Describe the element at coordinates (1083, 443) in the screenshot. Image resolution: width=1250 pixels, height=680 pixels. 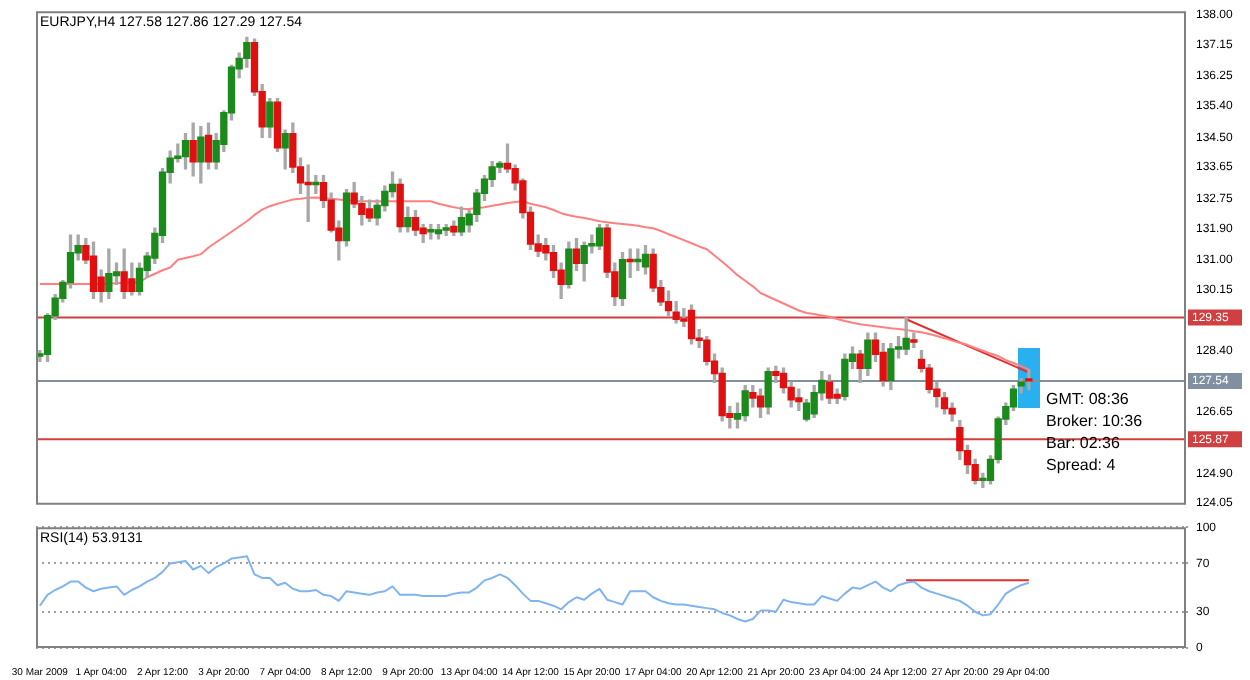
I see `text: Bar: 02:36` at that location.